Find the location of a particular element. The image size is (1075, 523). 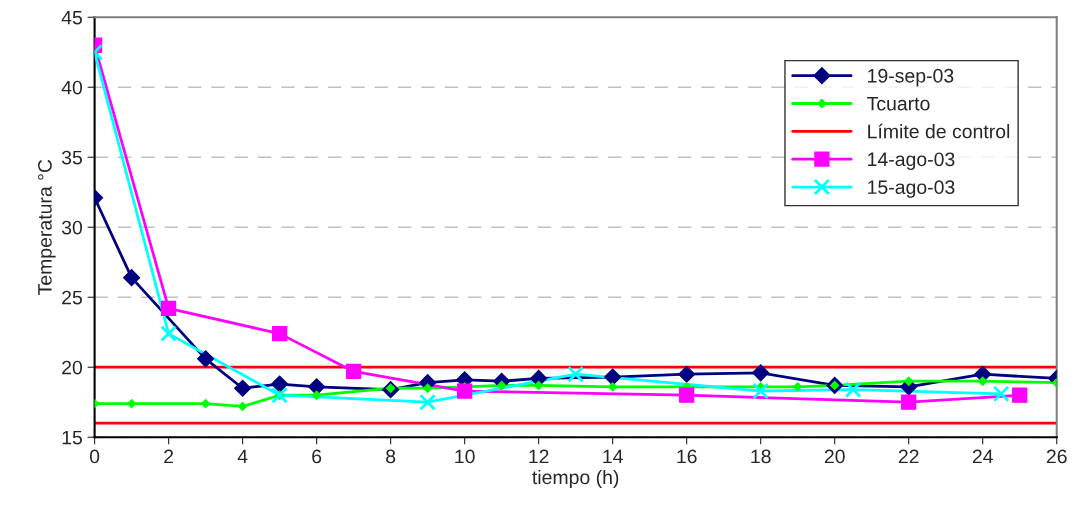

legend-label: Límite de control is located at coordinates (939, 131).